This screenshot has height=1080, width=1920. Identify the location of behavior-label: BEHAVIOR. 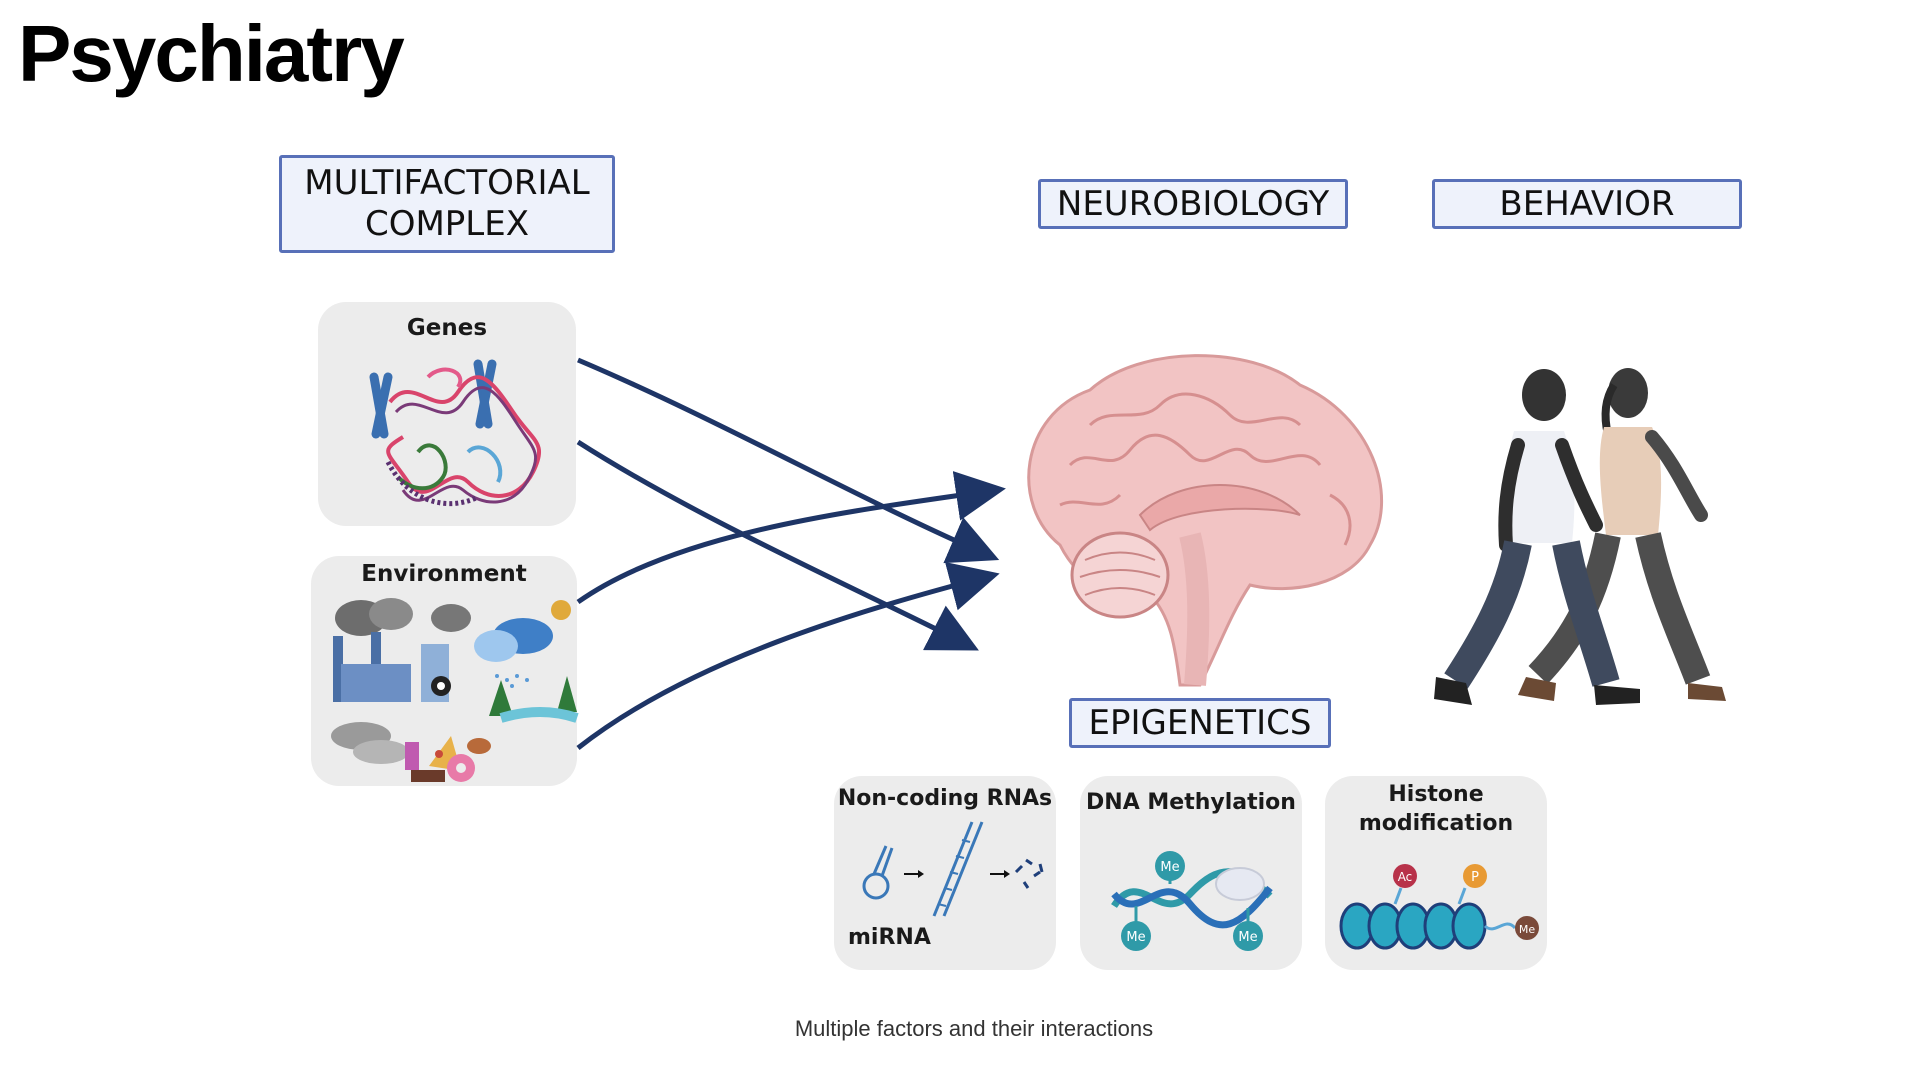
(1587, 203).